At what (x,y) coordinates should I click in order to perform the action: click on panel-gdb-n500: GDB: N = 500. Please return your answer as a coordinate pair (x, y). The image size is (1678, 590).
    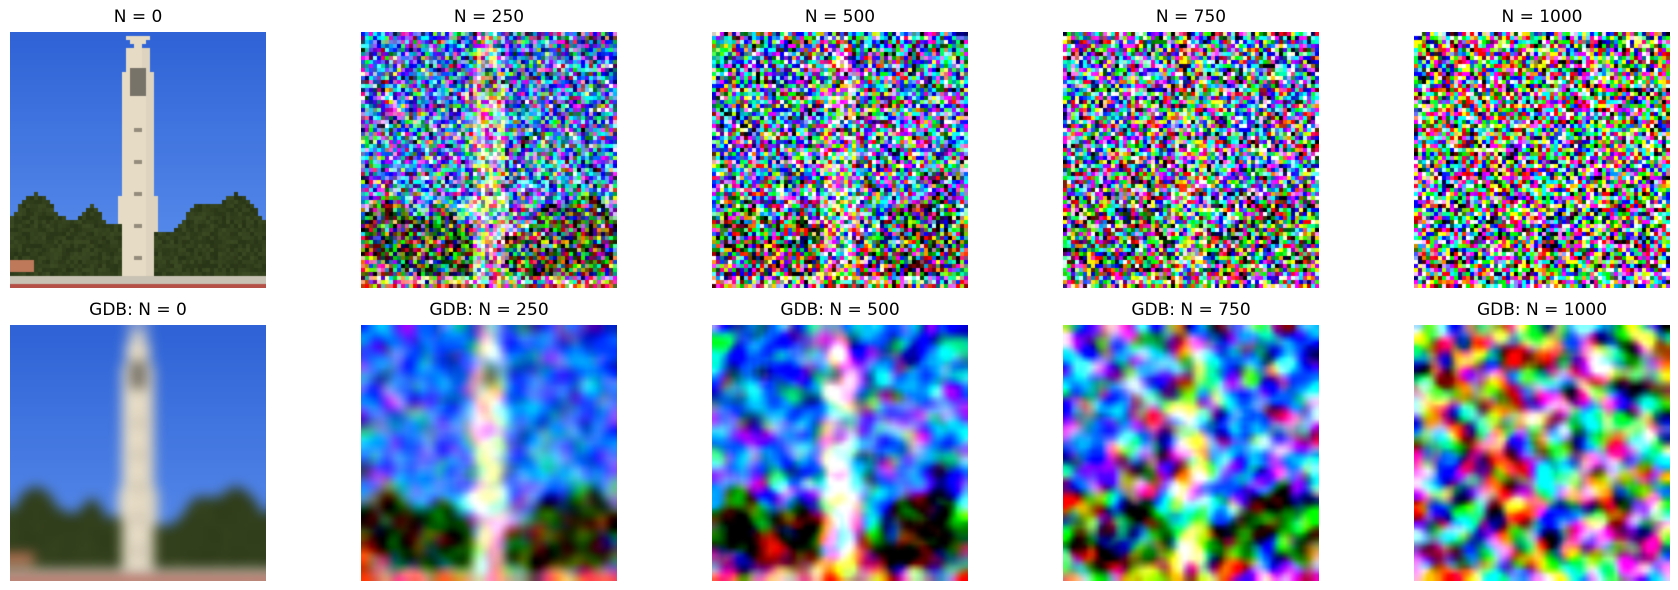
    Looking at the image, I should click on (840, 438).